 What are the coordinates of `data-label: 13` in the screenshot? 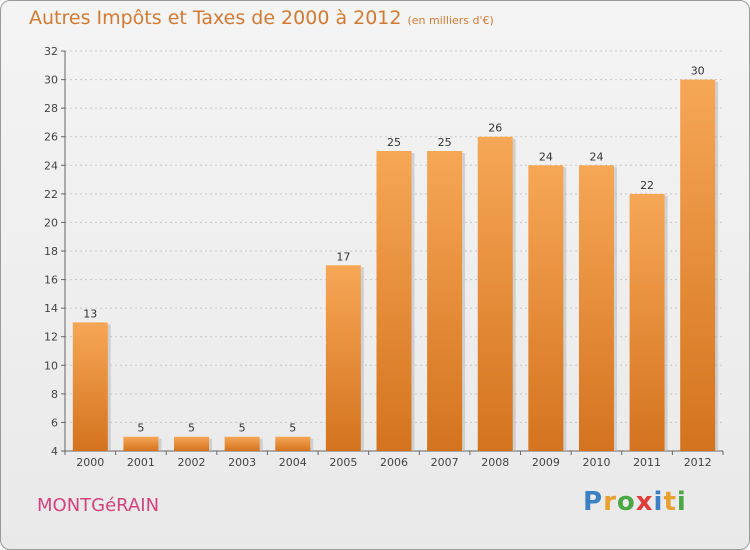 It's located at (90, 313).